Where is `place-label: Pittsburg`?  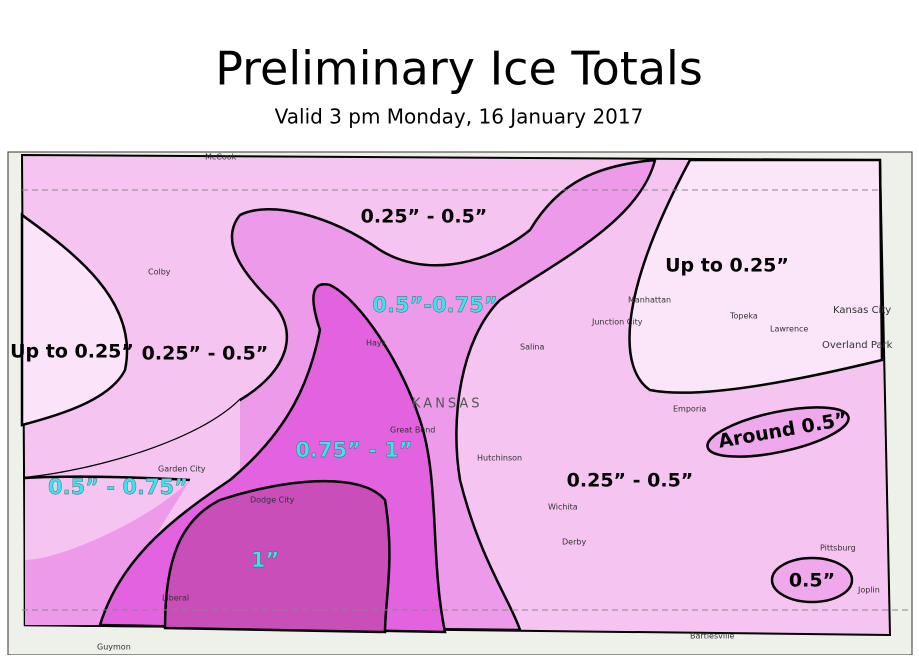
place-label: Pittsburg is located at coordinates (838, 548).